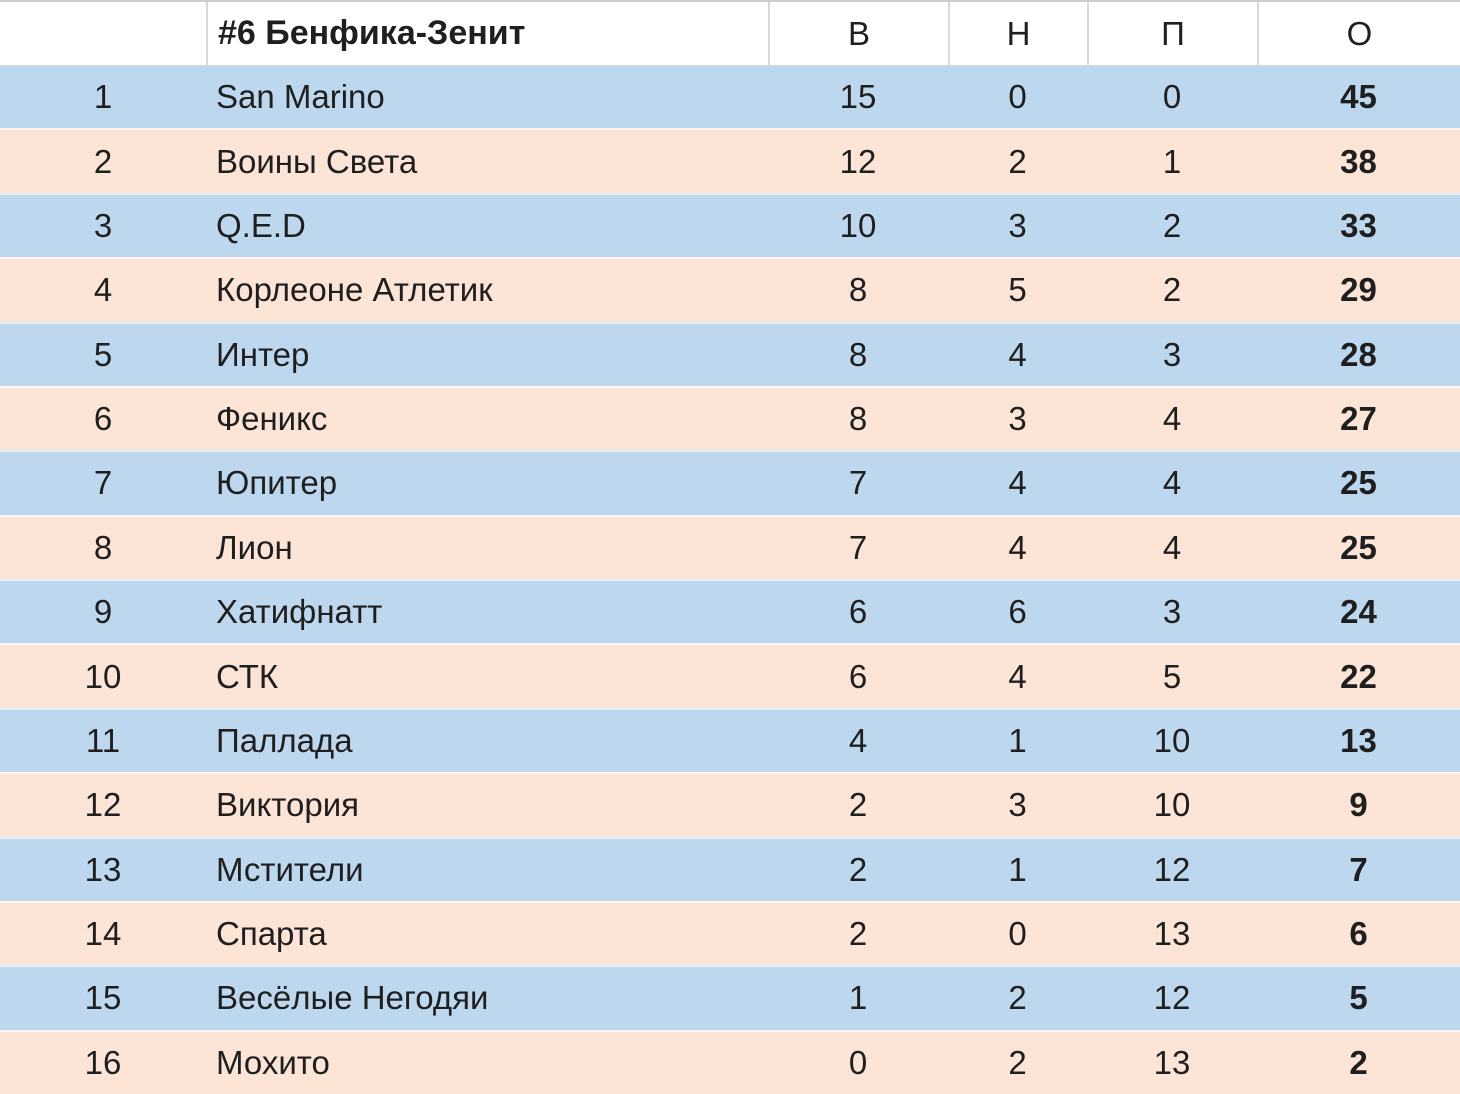  I want to click on rank-cell: 10, so click(103, 676).